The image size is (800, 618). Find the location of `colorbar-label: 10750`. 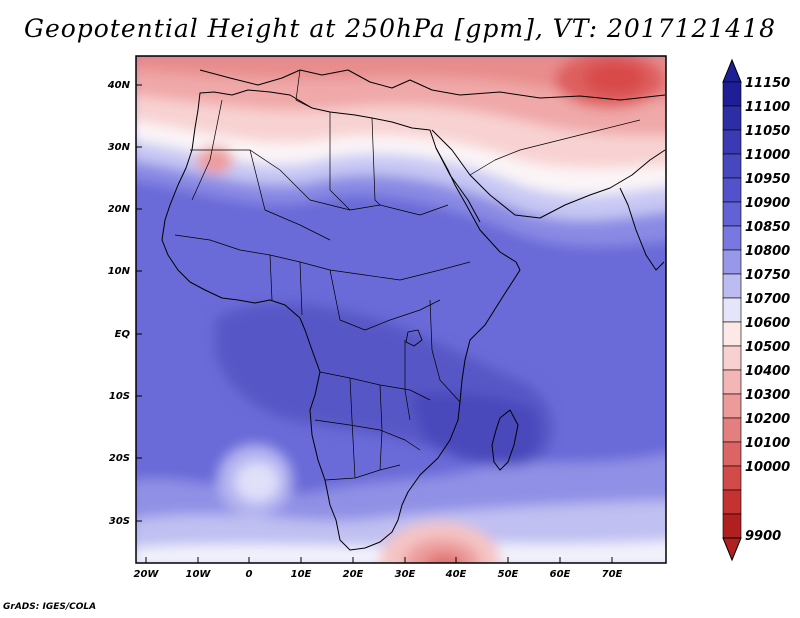

colorbar-label: 10750 is located at coordinates (767, 275).